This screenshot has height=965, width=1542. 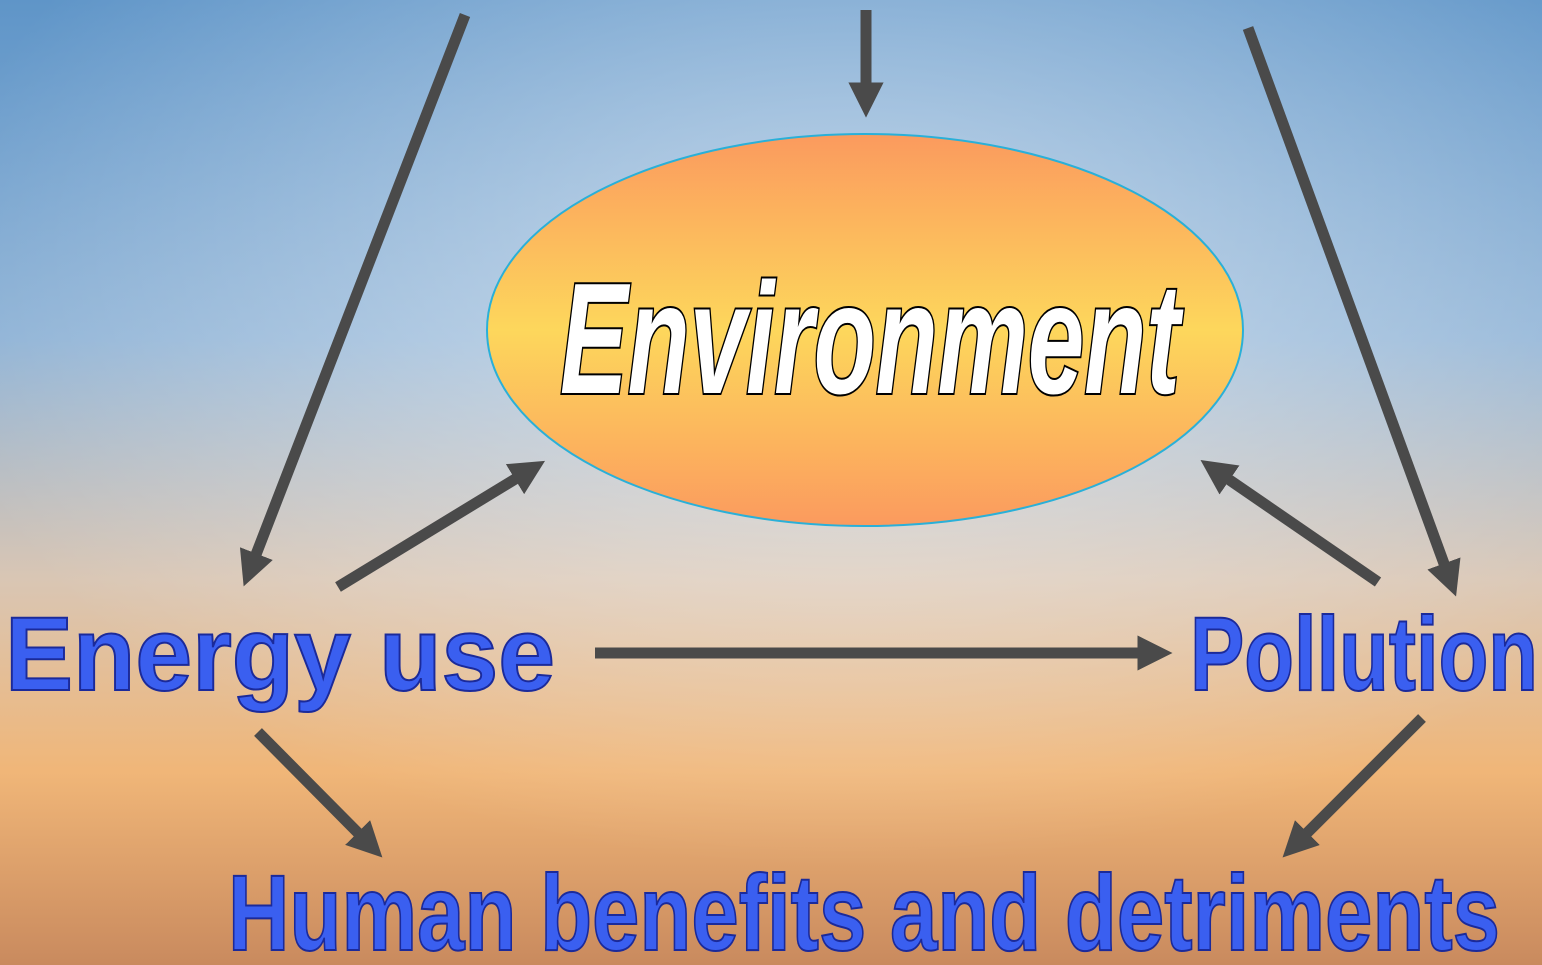 What do you see at coordinates (864, 908) in the screenshot?
I see `human-label: Human benefits and detriments` at bounding box center [864, 908].